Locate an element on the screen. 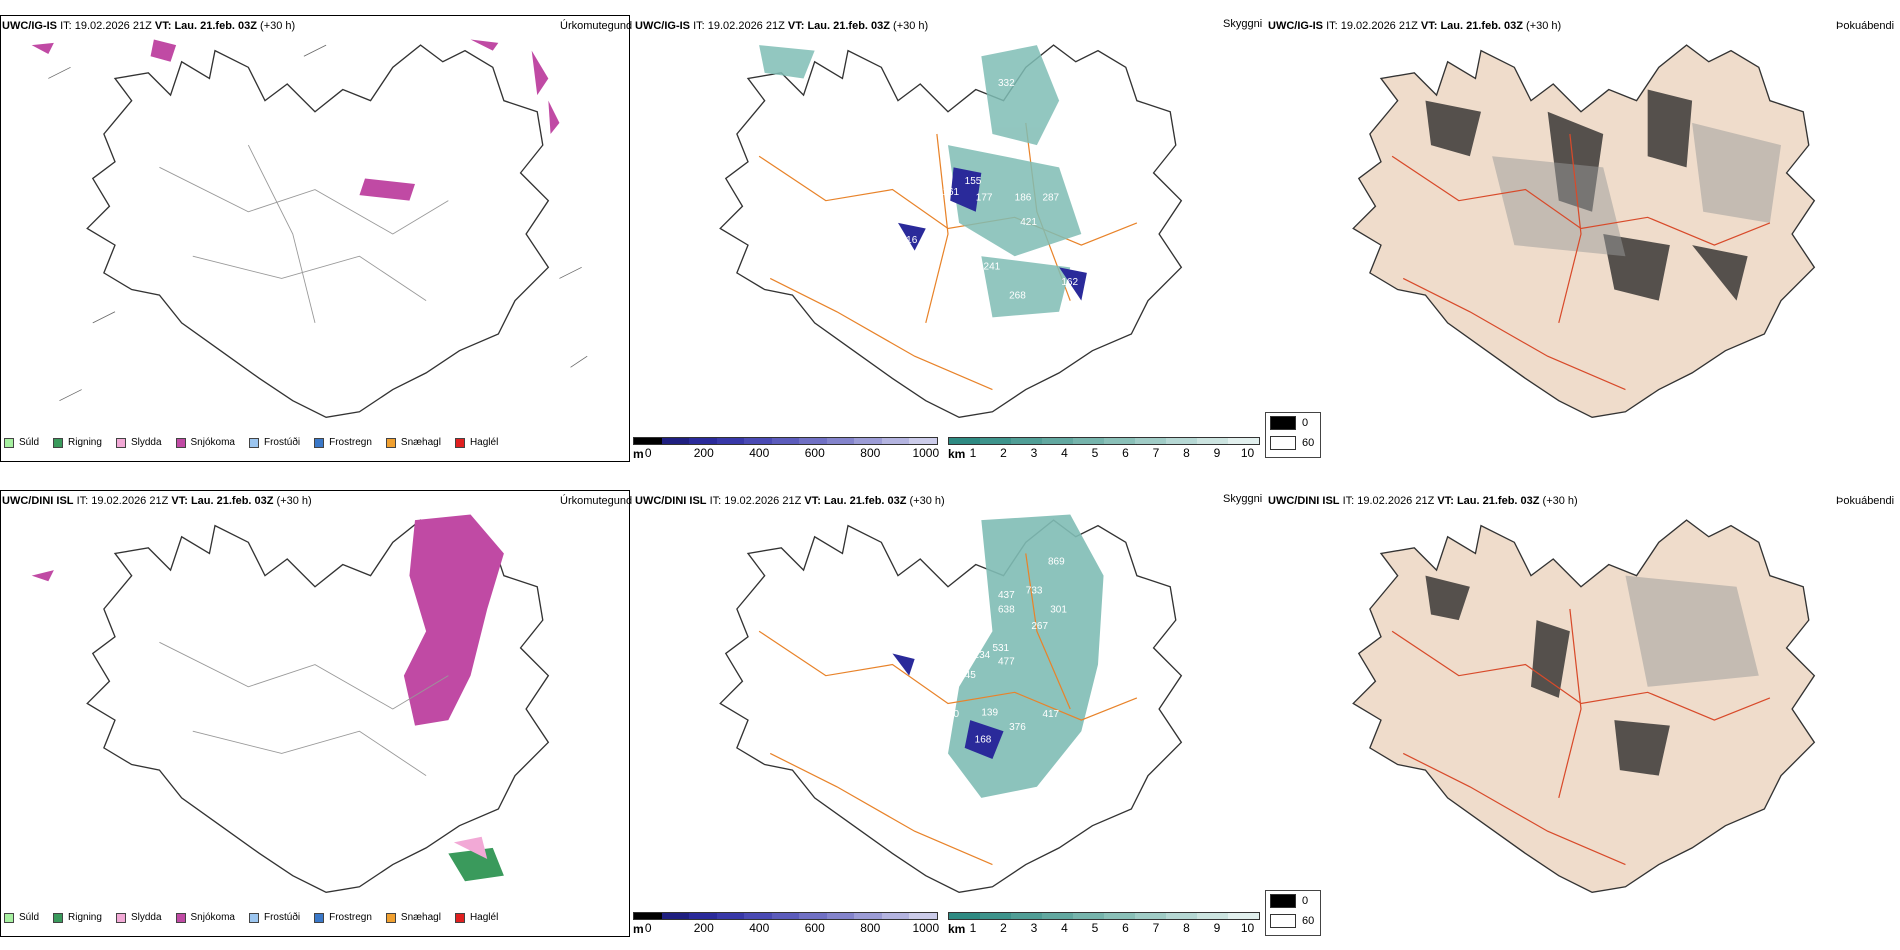 This screenshot has width=1900, height=950. vis-label: 139 is located at coordinates (989, 713).